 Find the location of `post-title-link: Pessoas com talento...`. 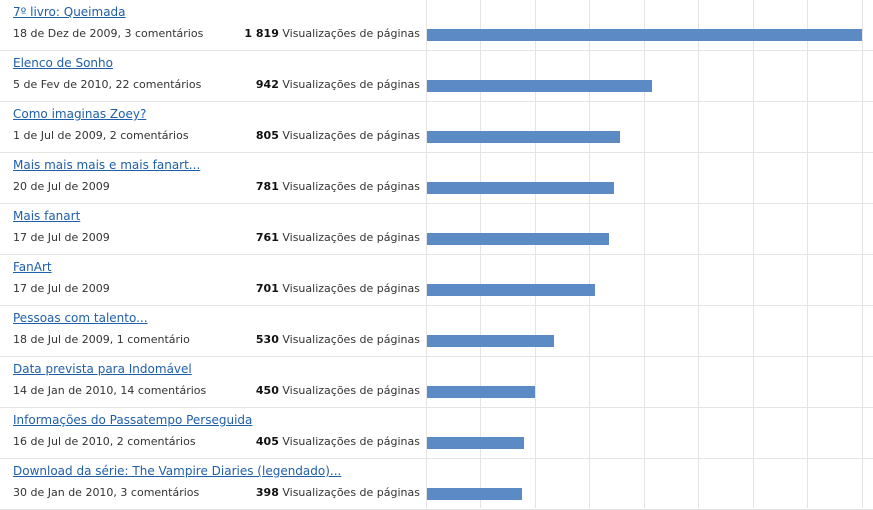

post-title-link: Pessoas com talento... is located at coordinates (80, 318).